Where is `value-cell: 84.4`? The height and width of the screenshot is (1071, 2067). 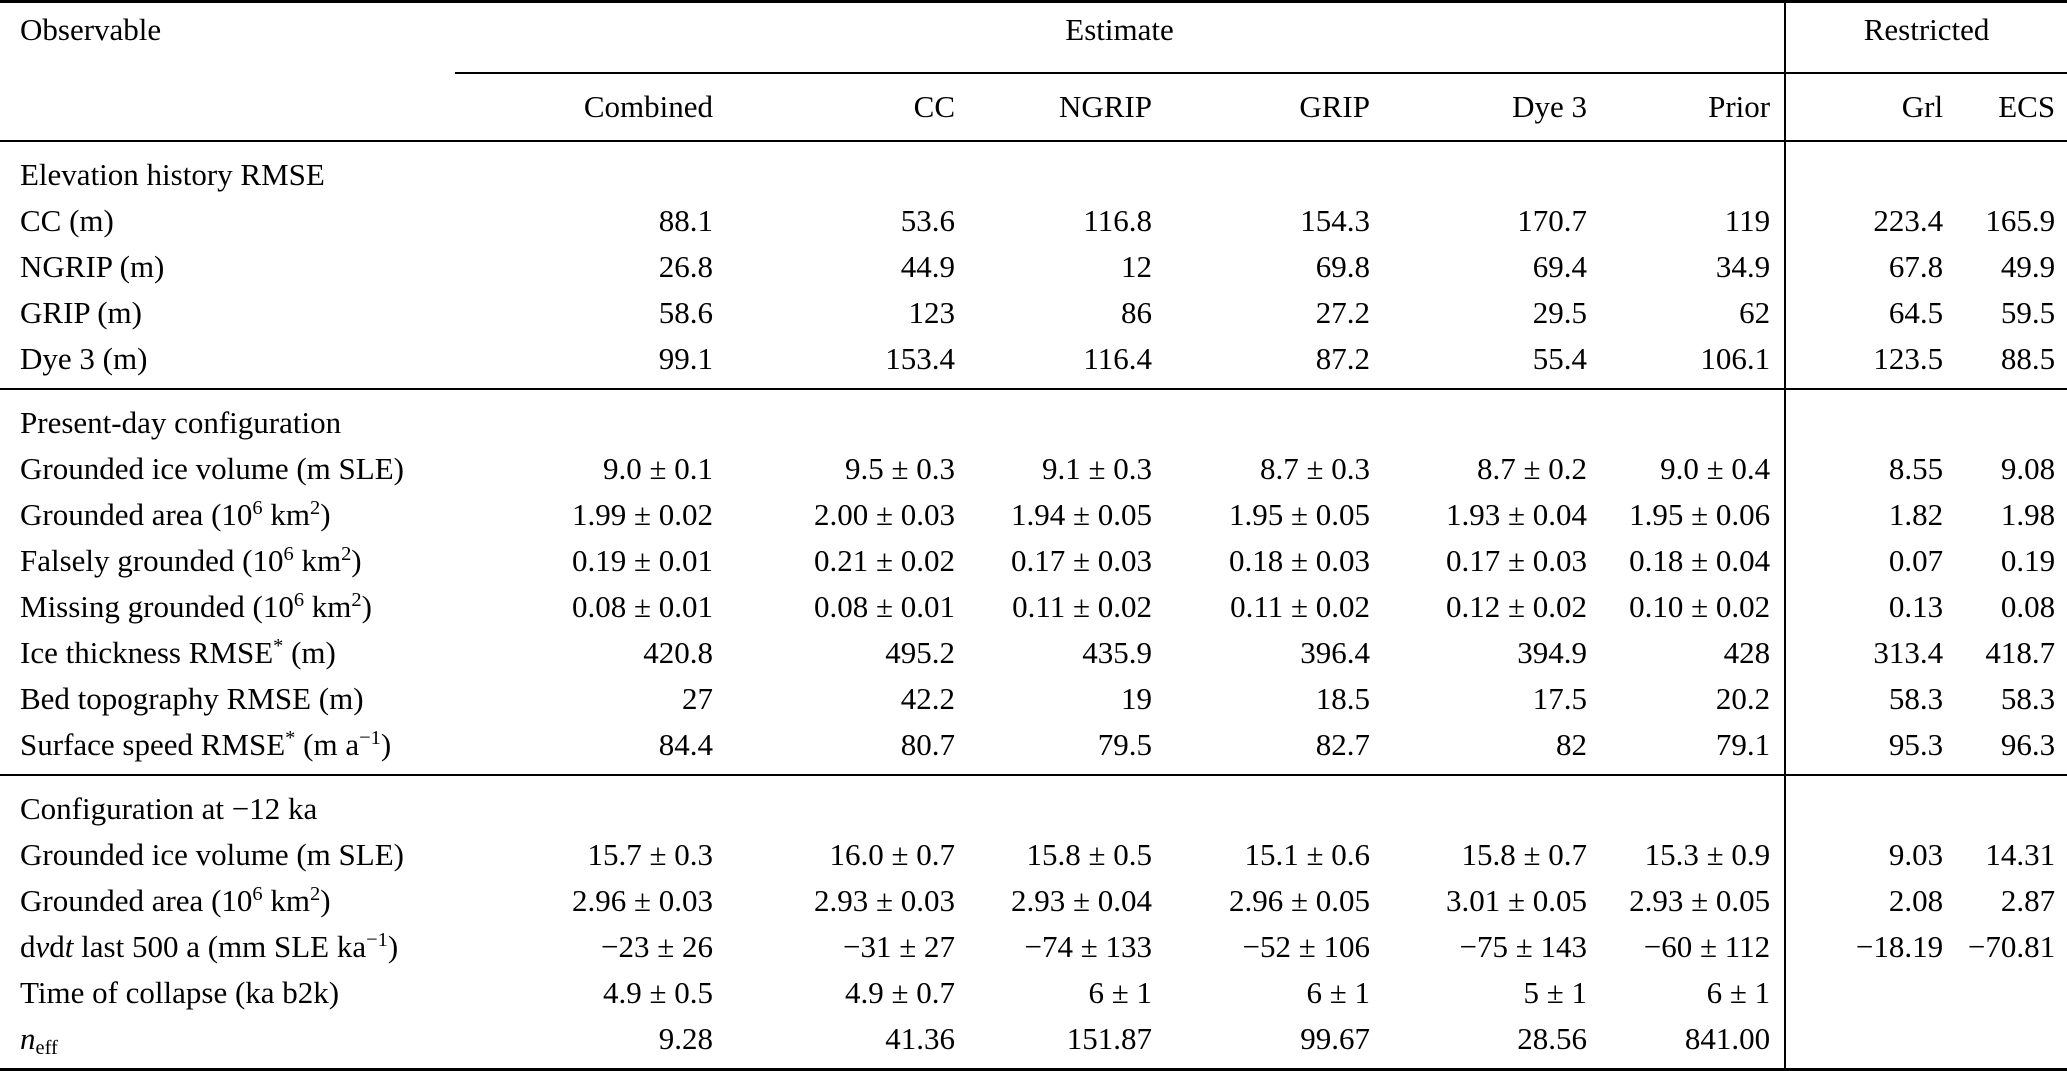 value-cell: 84.4 is located at coordinates (685, 744).